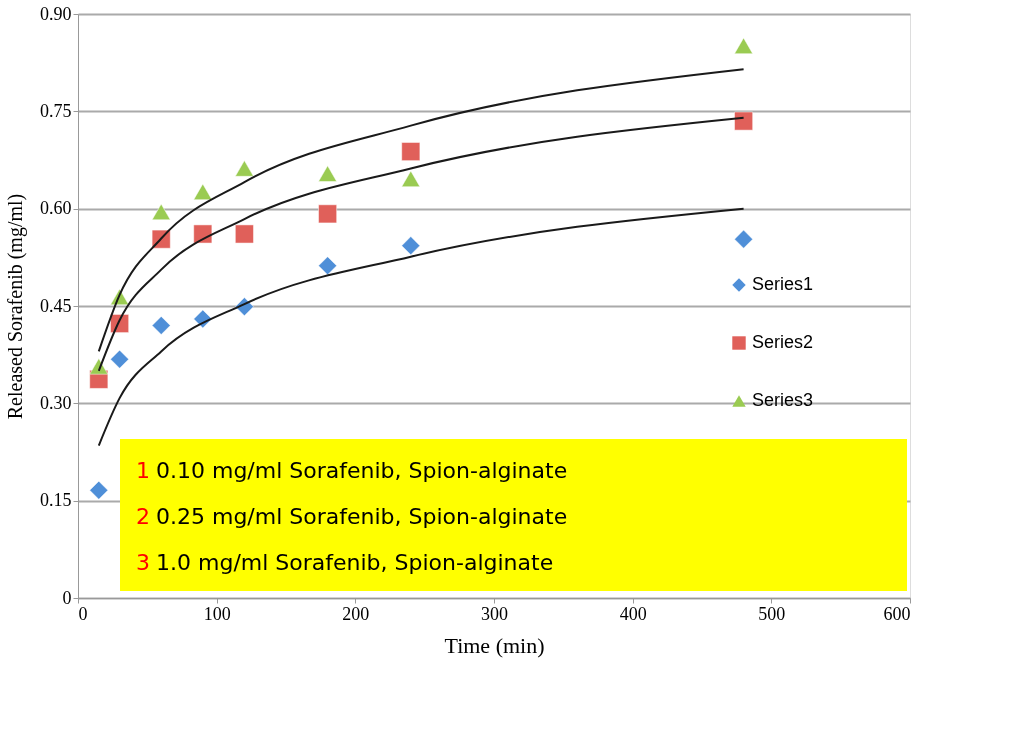  Describe the element at coordinates (356, 613) in the screenshot. I see `x-tick-label: 200` at that location.